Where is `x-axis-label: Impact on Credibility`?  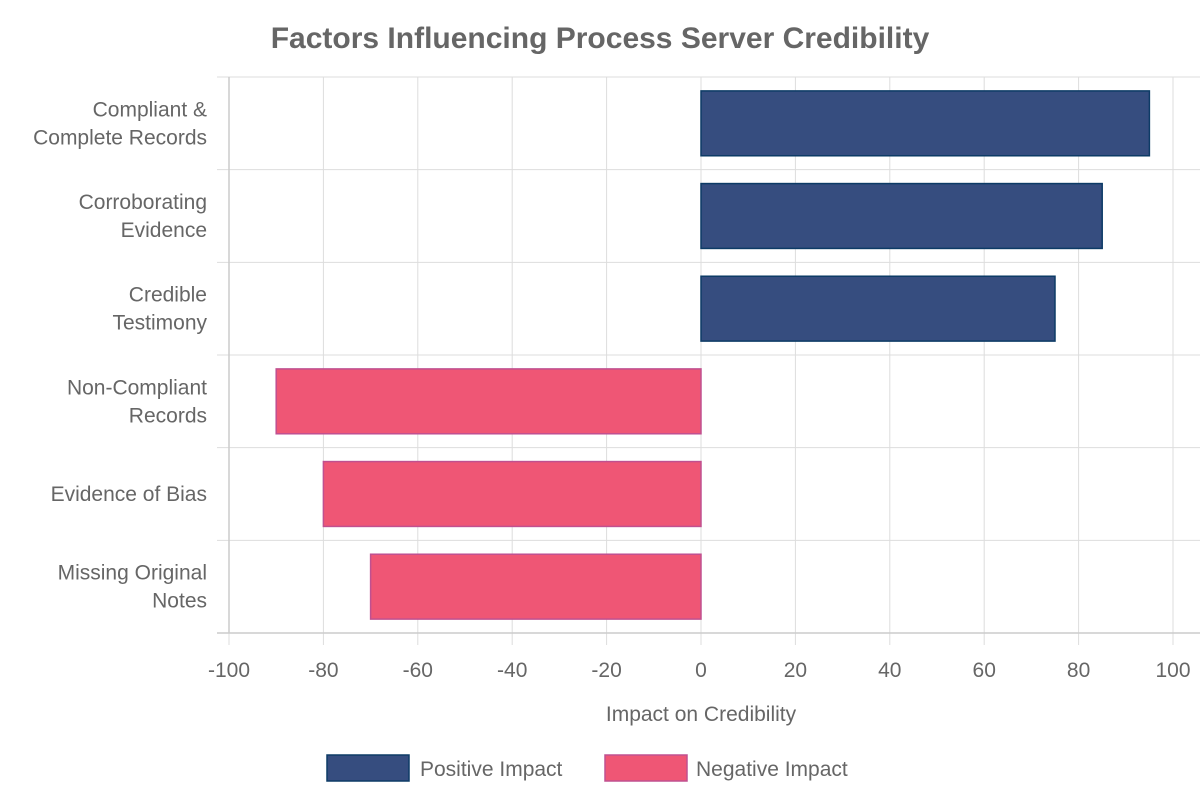
x-axis-label: Impact on Credibility is located at coordinates (701, 714).